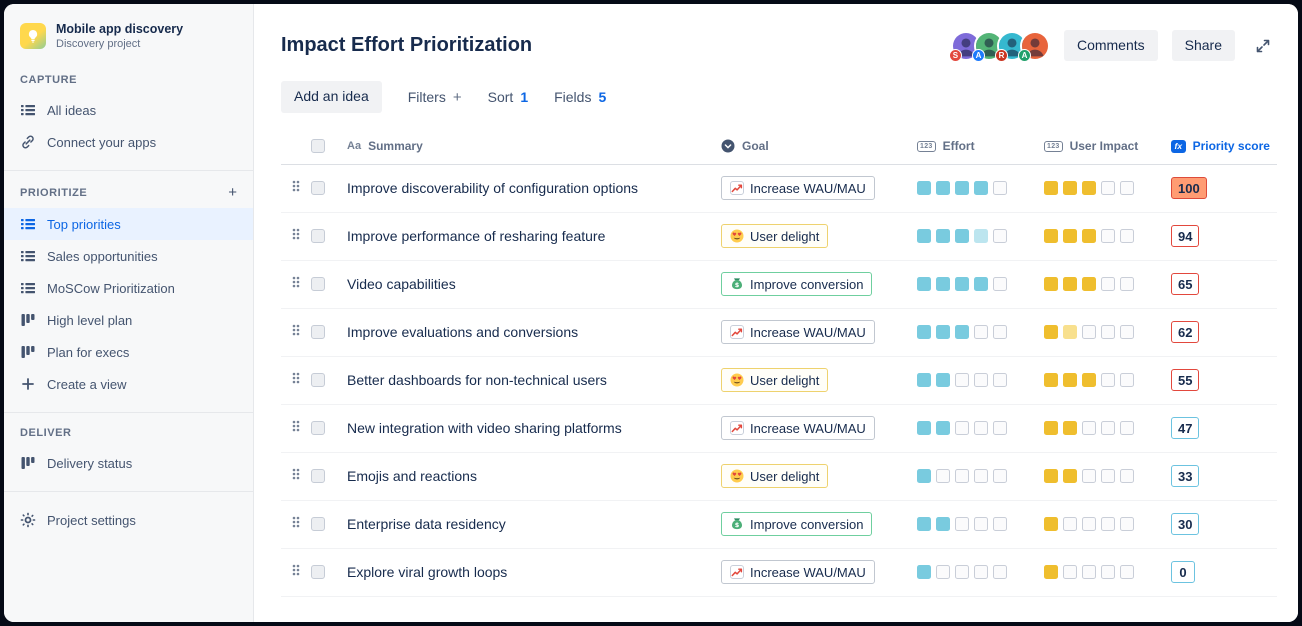  What do you see at coordinates (1107, 146) in the screenshot?
I see `column-header-user-impact: 123 User Impact` at bounding box center [1107, 146].